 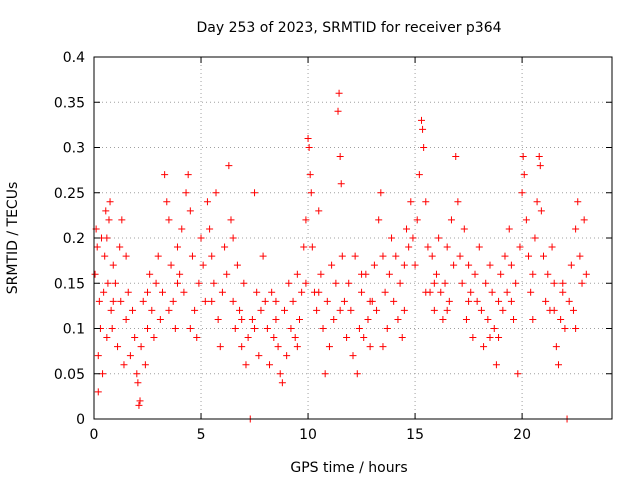 What do you see at coordinates (74, 58) in the screenshot?
I see `y-tick-label: 0.4` at bounding box center [74, 58].